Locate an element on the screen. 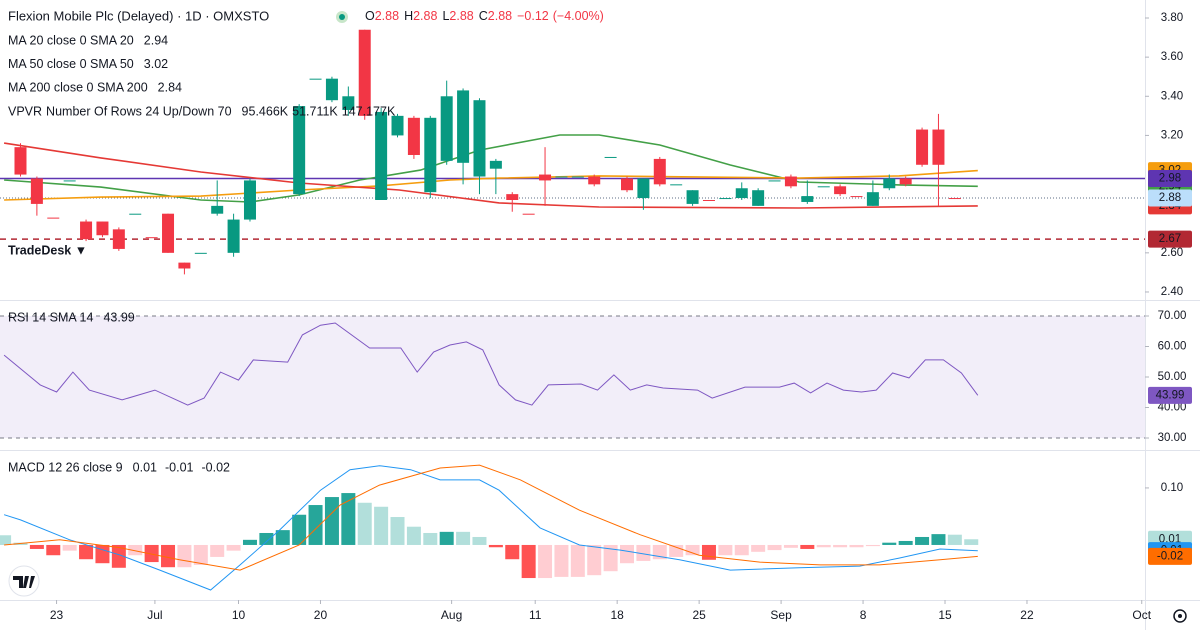 This screenshot has width=1200, height=630. legend-text: MACD 12 26 close 9 is located at coordinates (65, 467).